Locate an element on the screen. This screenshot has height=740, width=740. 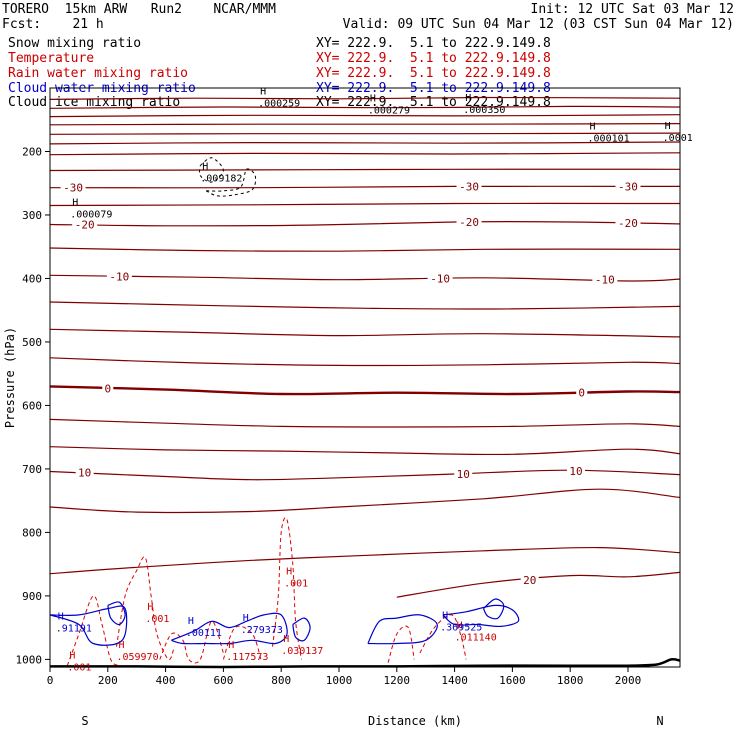
max-value-label: .117573 is located at coordinates (247, 657).